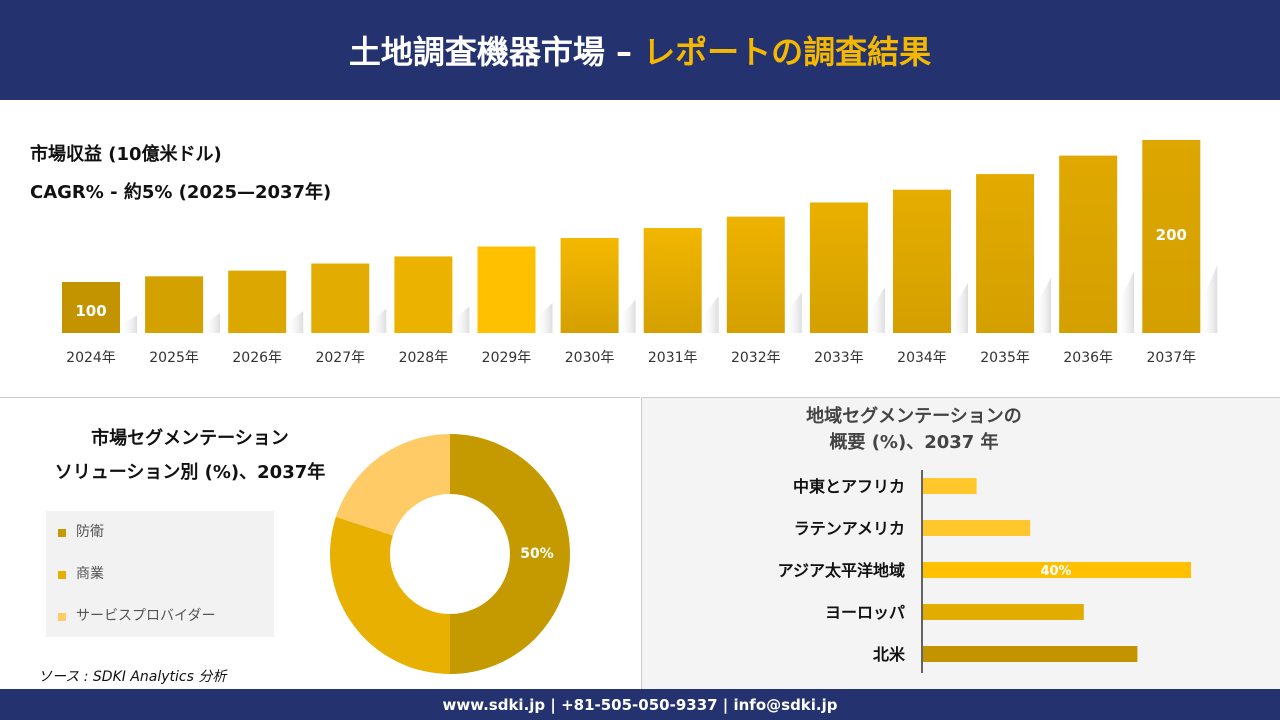 The width and height of the screenshot is (1280, 720). I want to click on year-label: 2034年, so click(922, 358).